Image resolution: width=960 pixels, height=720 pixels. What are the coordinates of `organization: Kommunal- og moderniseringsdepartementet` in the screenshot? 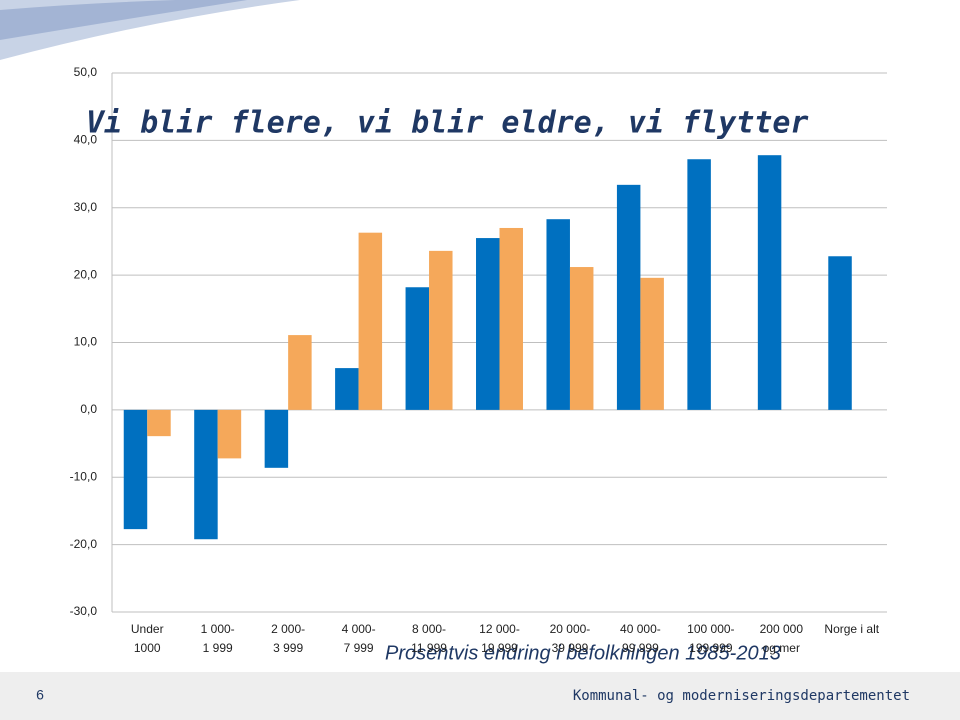 It's located at (741, 696).